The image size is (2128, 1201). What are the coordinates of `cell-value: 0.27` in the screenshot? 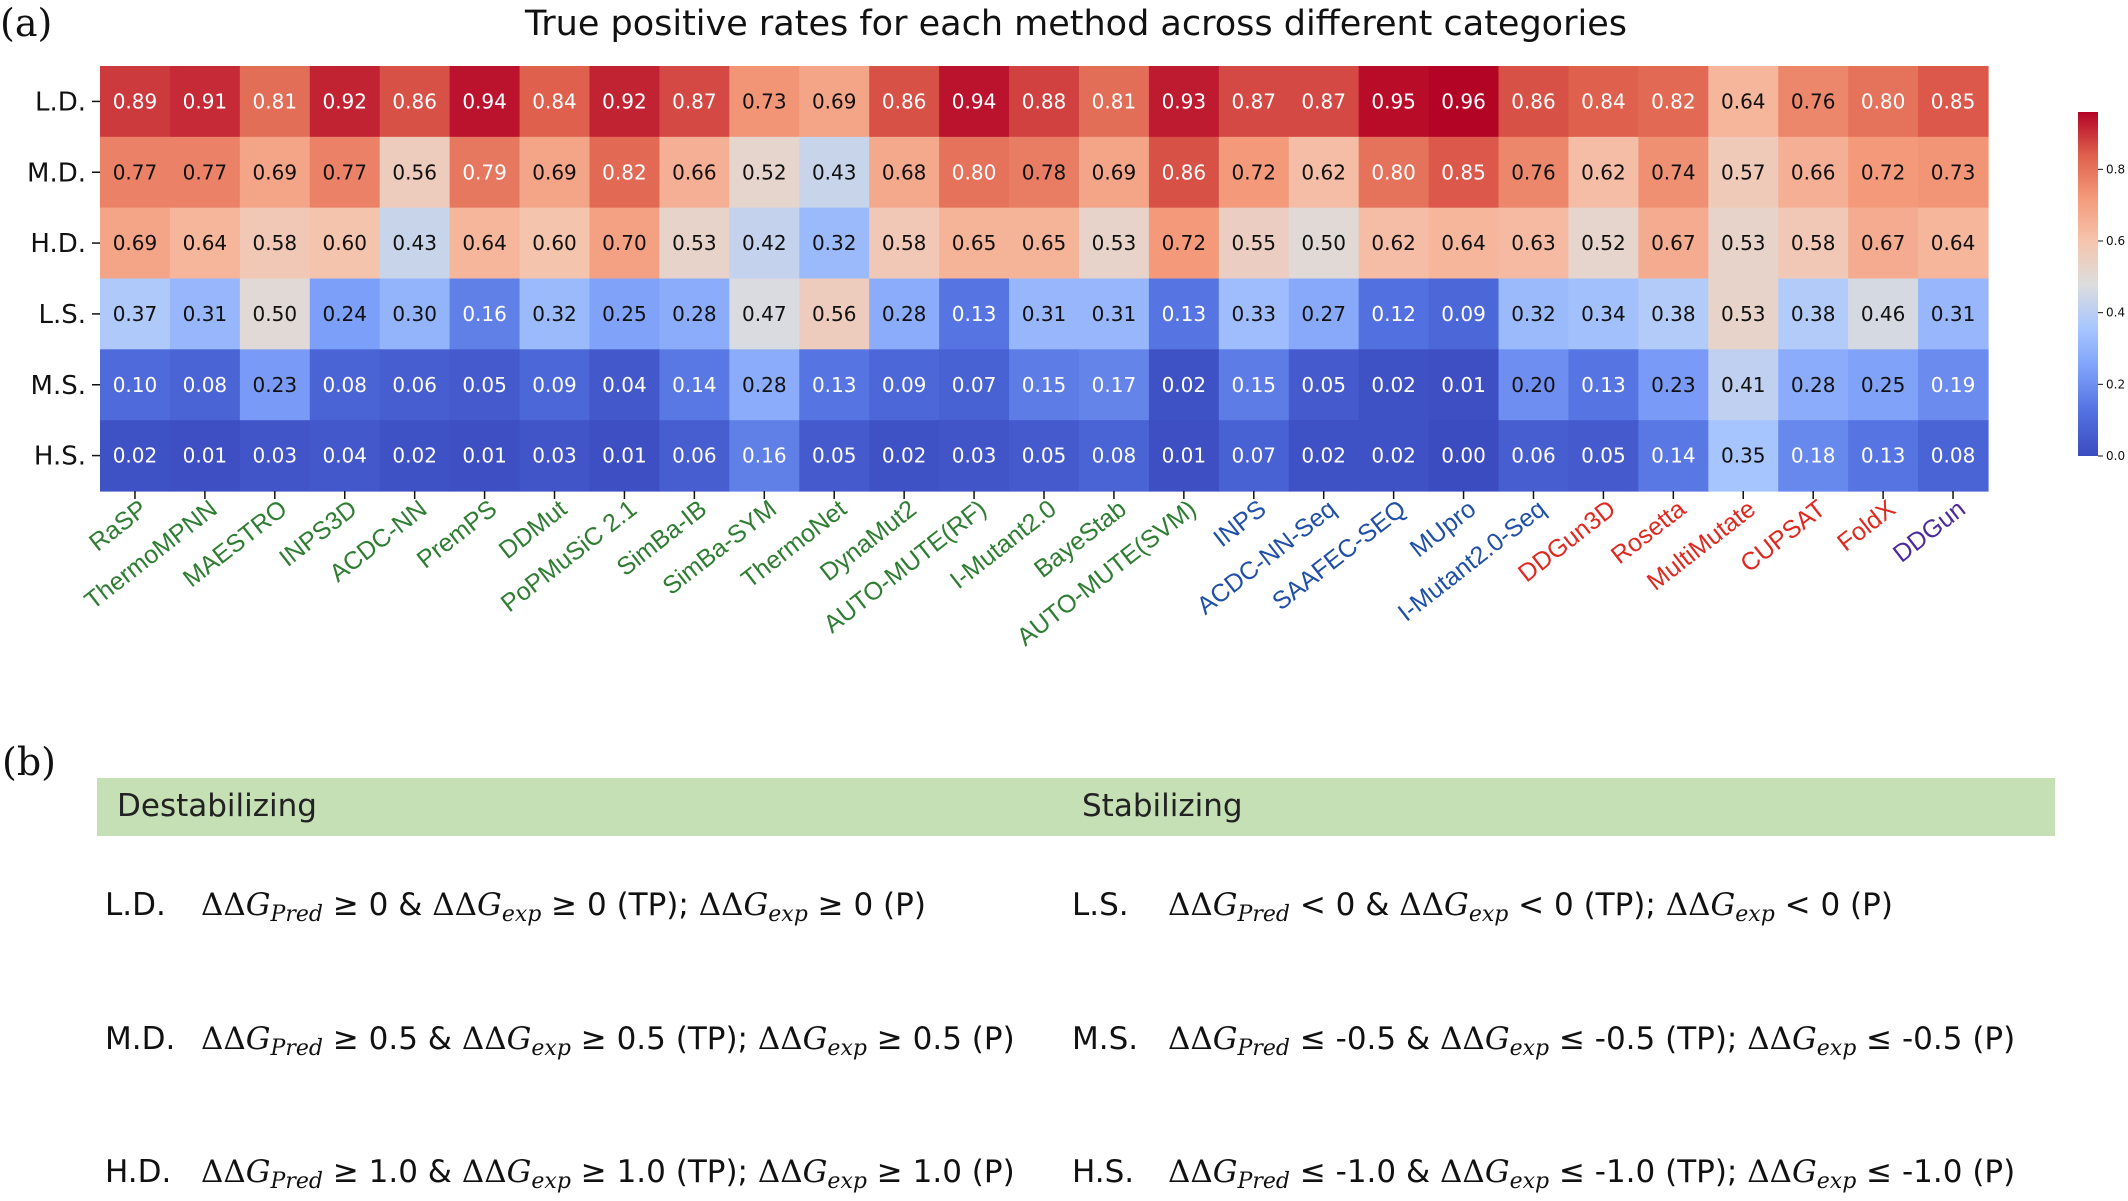 It's located at (1323, 314).